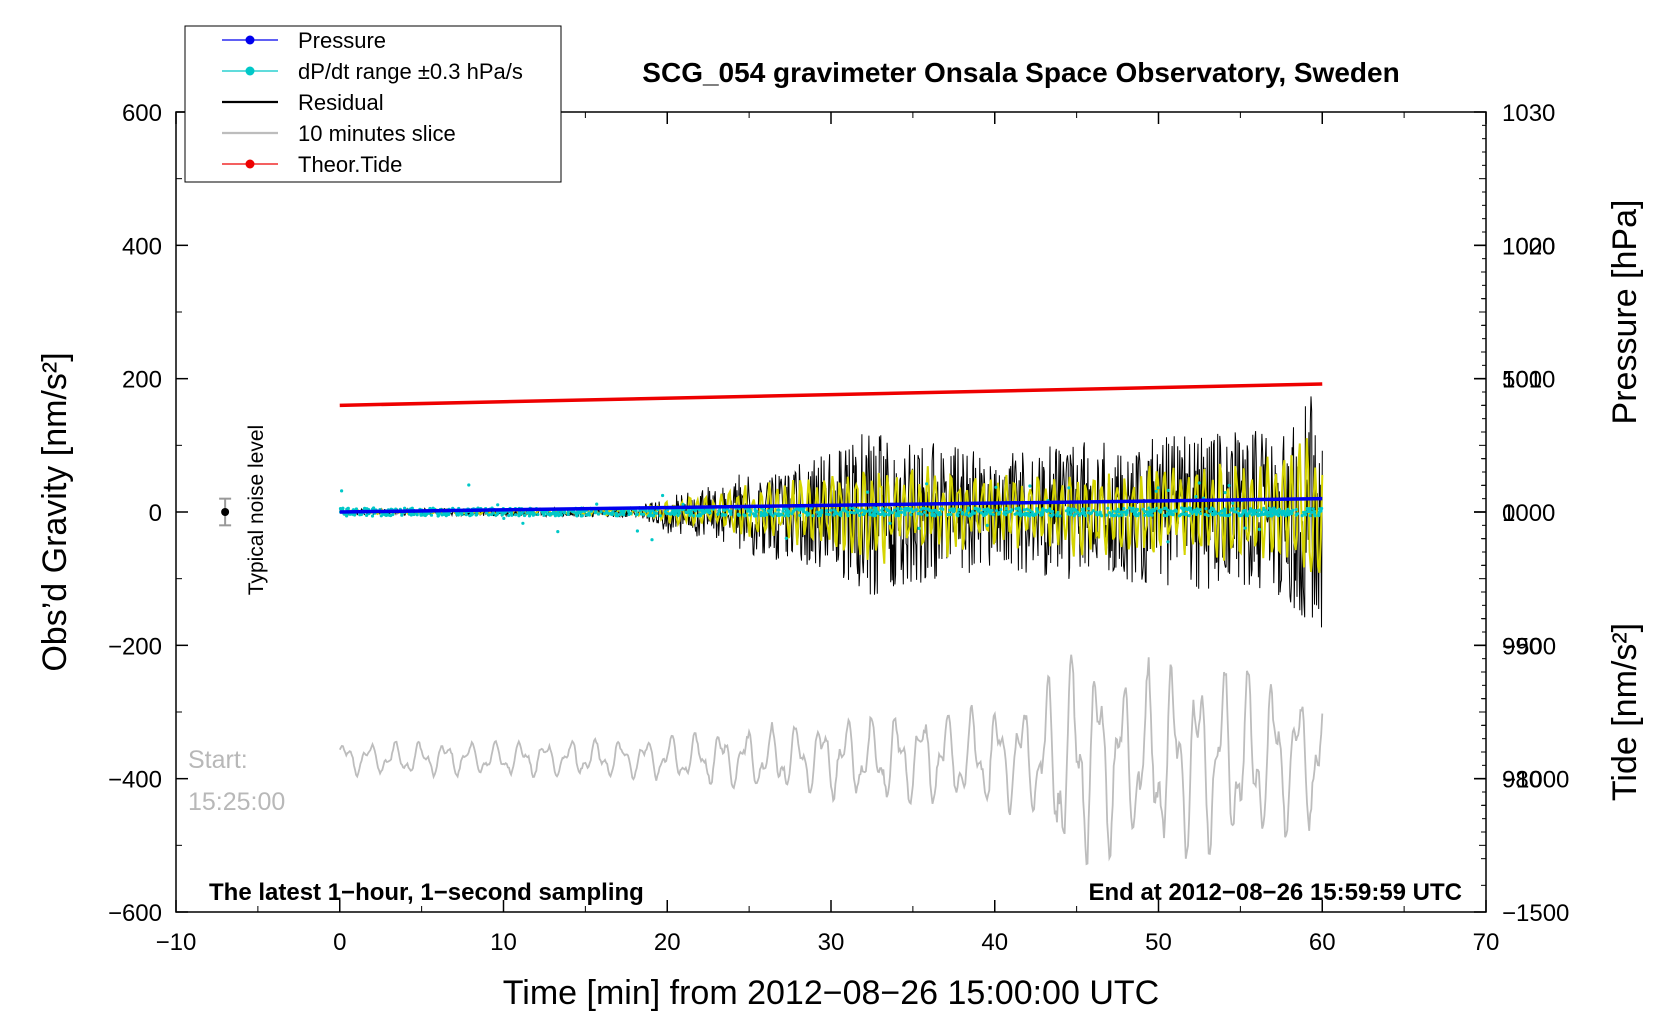  I want to click on x-tick-label: 30, so click(831, 942).